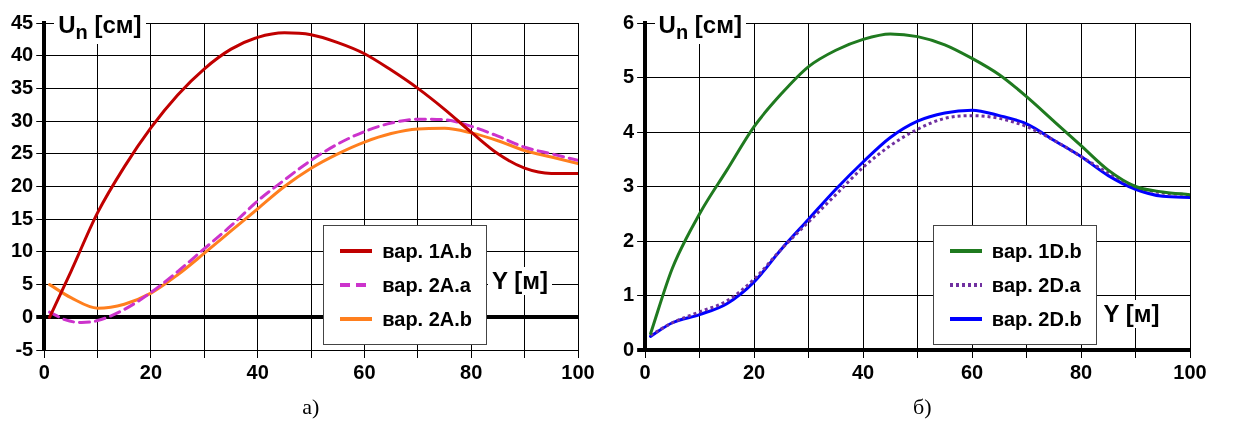 Image resolution: width=1233 pixels, height=448 pixels. Describe the element at coordinates (427, 319) in the screenshot. I see `legend-label: вар. 2A.b` at that location.